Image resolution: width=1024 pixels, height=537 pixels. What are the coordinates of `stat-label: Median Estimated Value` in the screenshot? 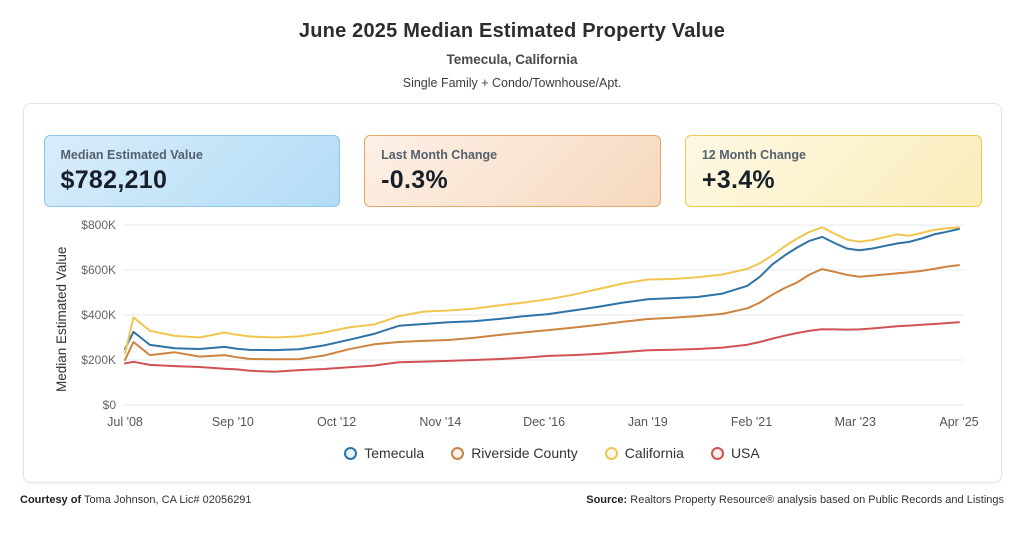 It's located at (131, 155).